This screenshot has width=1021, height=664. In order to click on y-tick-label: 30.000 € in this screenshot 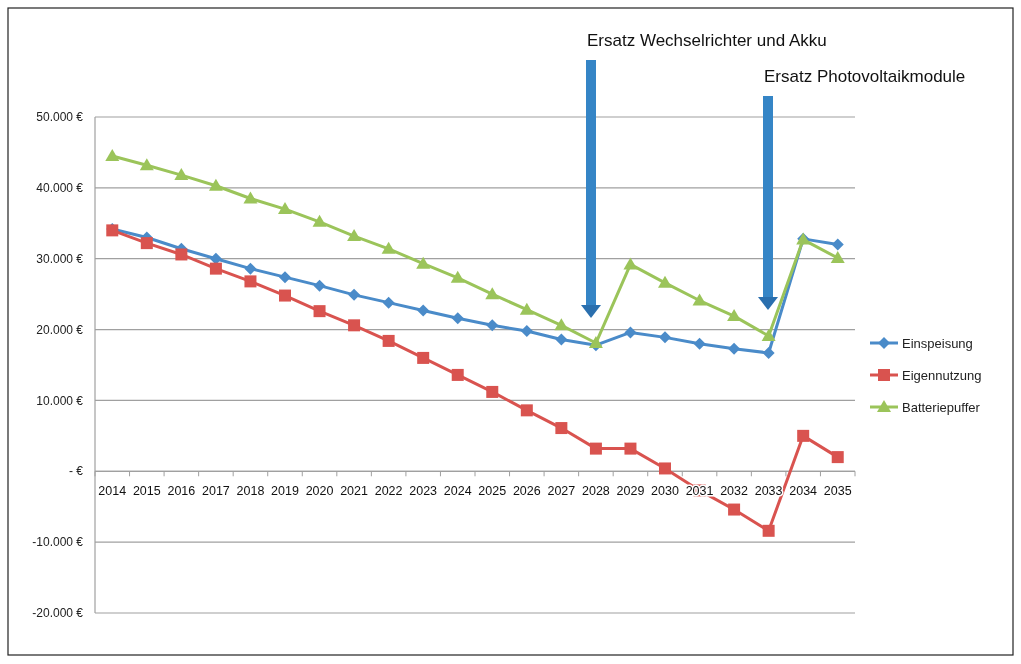, I will do `click(60, 258)`.